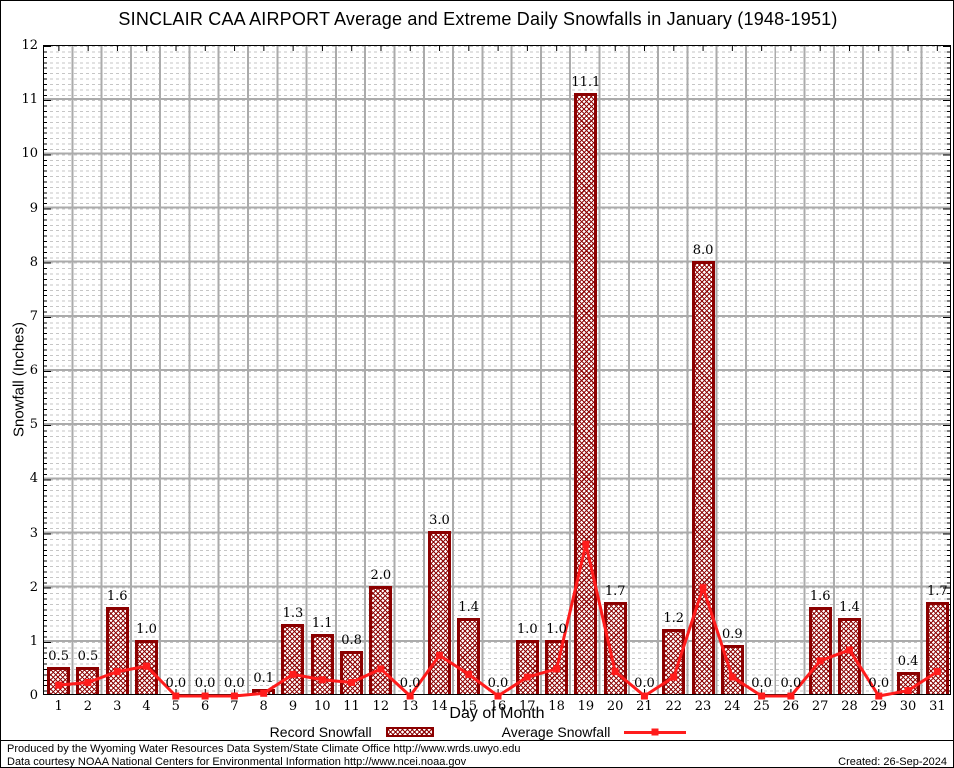 Image resolution: width=954 pixels, height=768 pixels. What do you see at coordinates (469, 607) in the screenshot?
I see `bar-value-label: 1.4` at bounding box center [469, 607].